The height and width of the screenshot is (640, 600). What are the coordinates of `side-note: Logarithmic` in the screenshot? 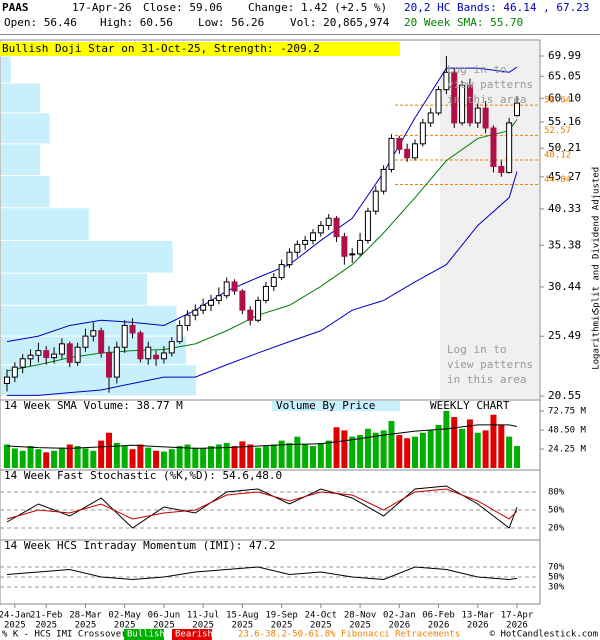 It's located at (596, 340).